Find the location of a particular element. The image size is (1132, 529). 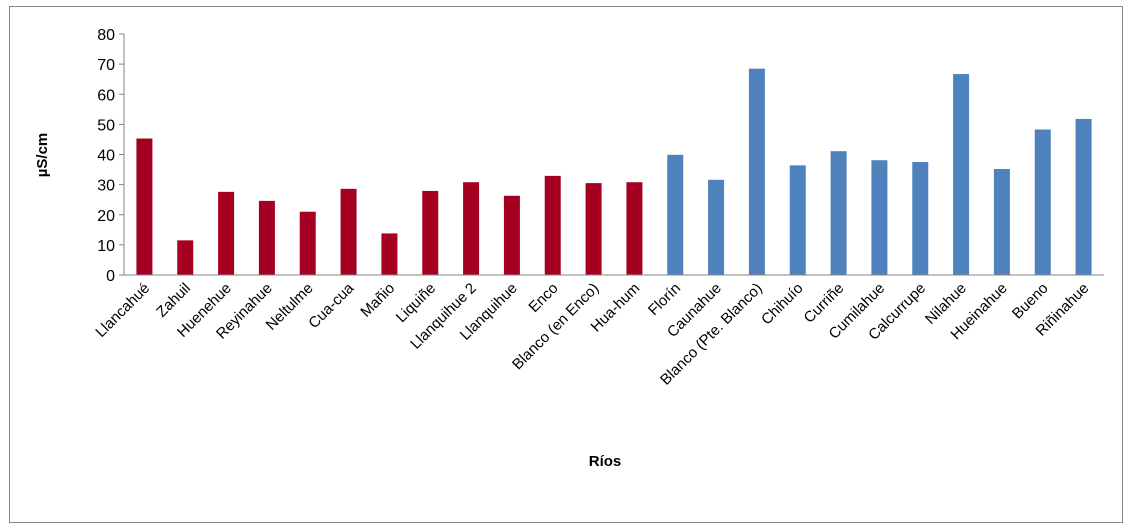

x-tick-label: Chihuío is located at coordinates (782, 304).